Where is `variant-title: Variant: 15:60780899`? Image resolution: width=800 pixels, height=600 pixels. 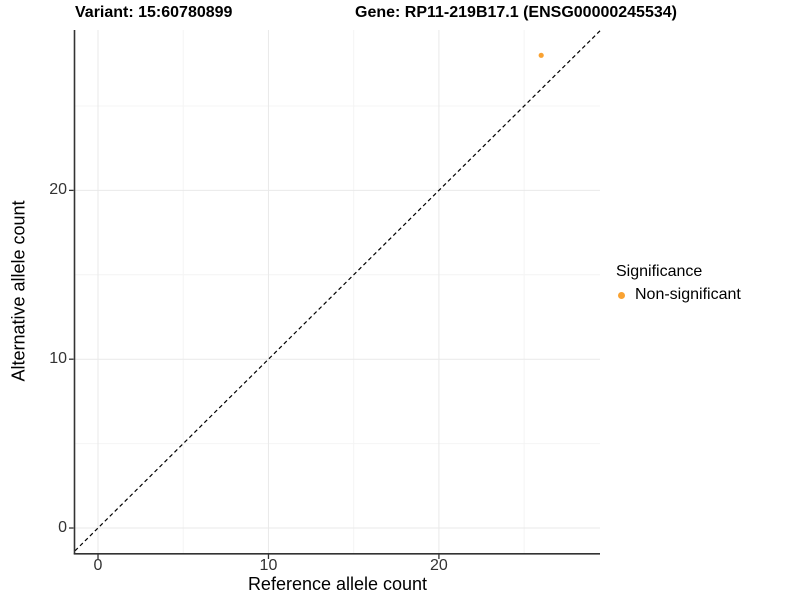
variant-title: Variant: 15:60780899 is located at coordinates (154, 12).